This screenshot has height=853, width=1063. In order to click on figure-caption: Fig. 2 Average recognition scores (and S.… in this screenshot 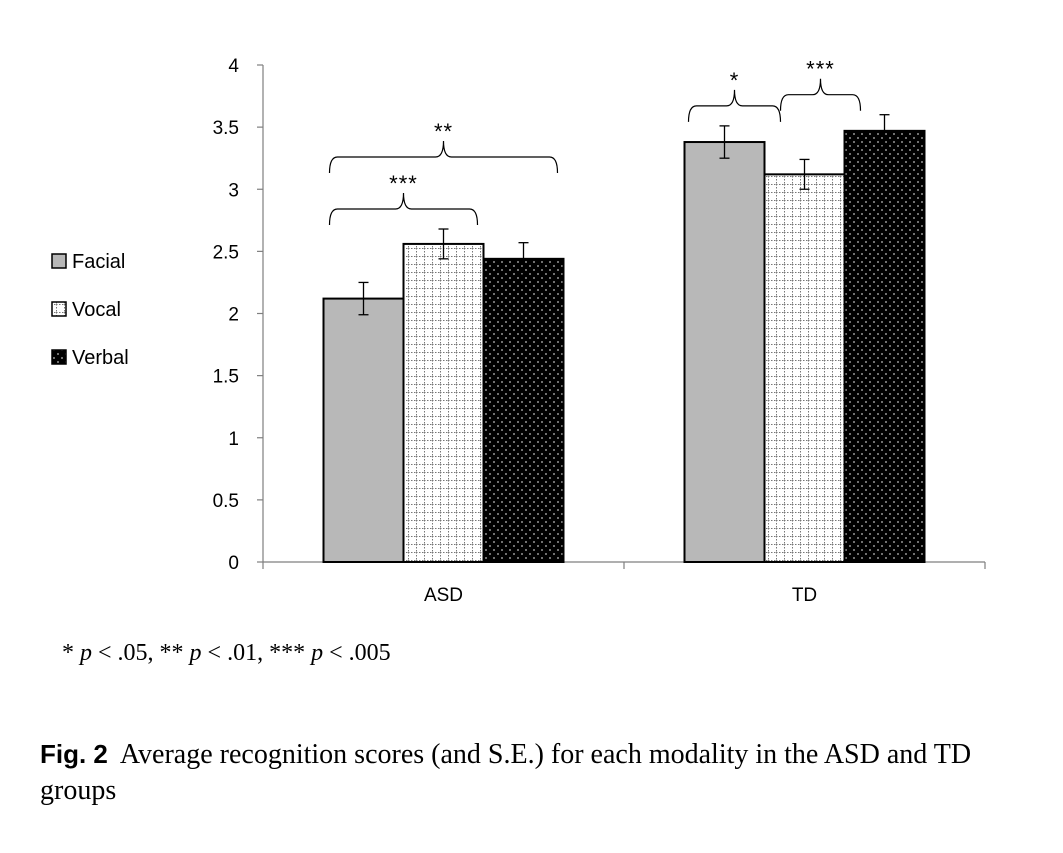, I will do `click(535, 772)`.